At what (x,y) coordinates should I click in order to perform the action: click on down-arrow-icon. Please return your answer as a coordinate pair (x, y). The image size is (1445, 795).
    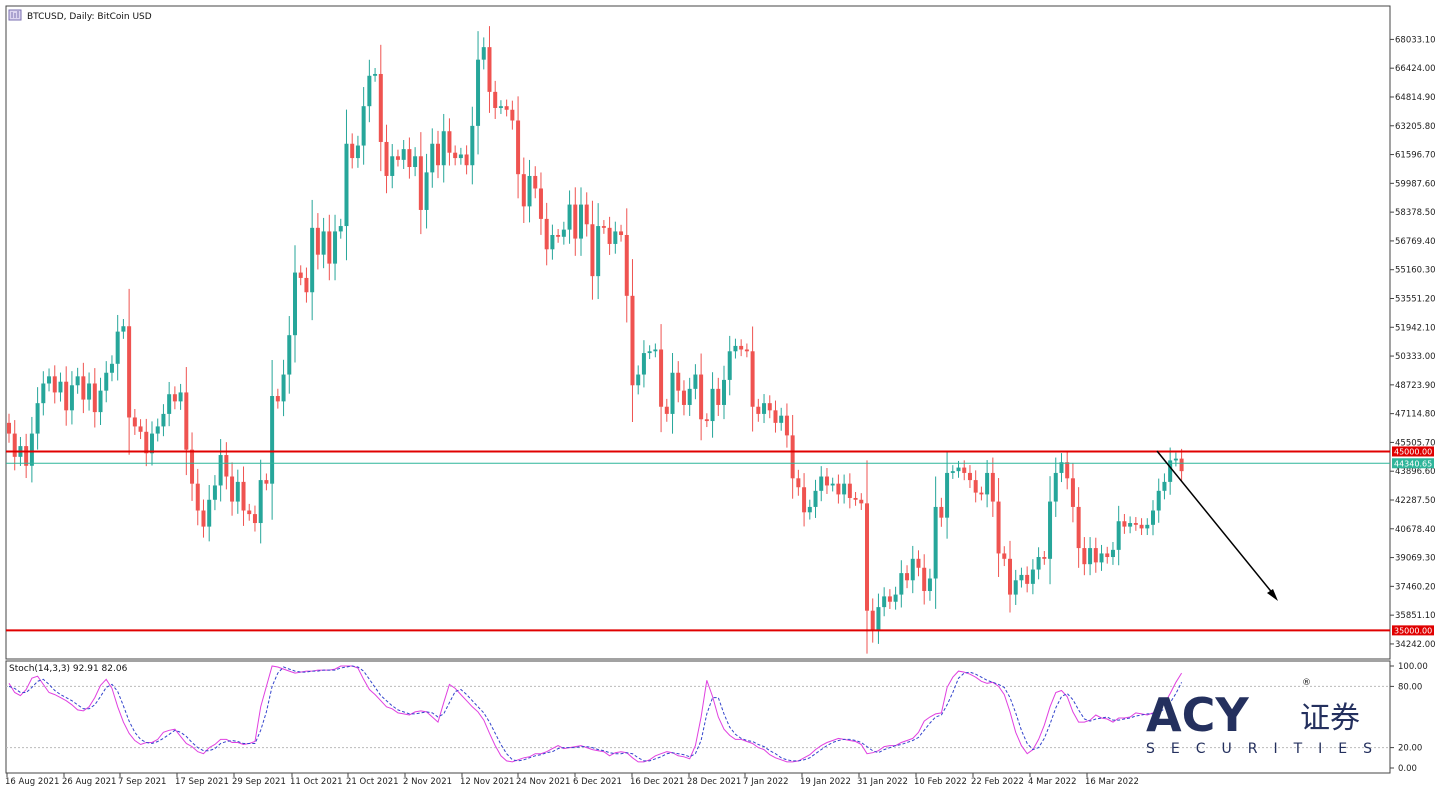
    Looking at the image, I should click on (1217, 525).